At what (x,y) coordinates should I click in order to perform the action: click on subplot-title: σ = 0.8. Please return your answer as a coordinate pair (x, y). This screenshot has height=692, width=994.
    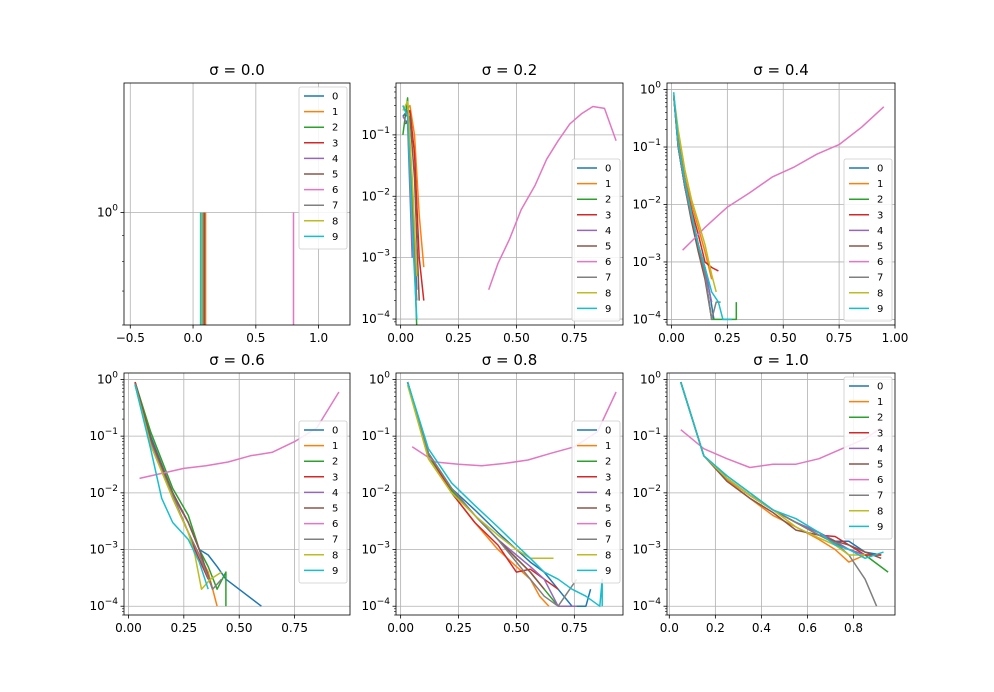
    Looking at the image, I should click on (509, 360).